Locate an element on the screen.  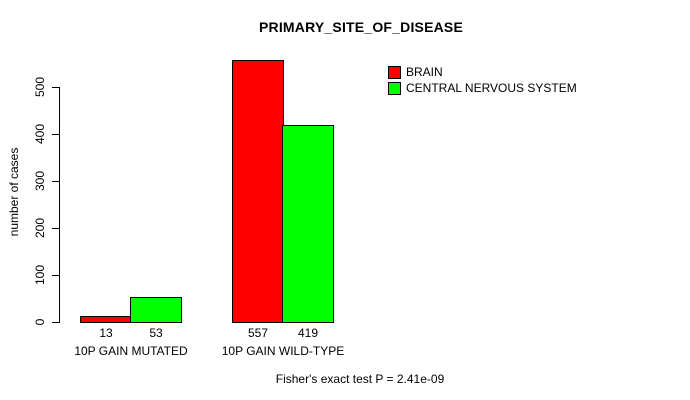
x-category-label: 10P GAIN MUTATED is located at coordinates (131, 351).